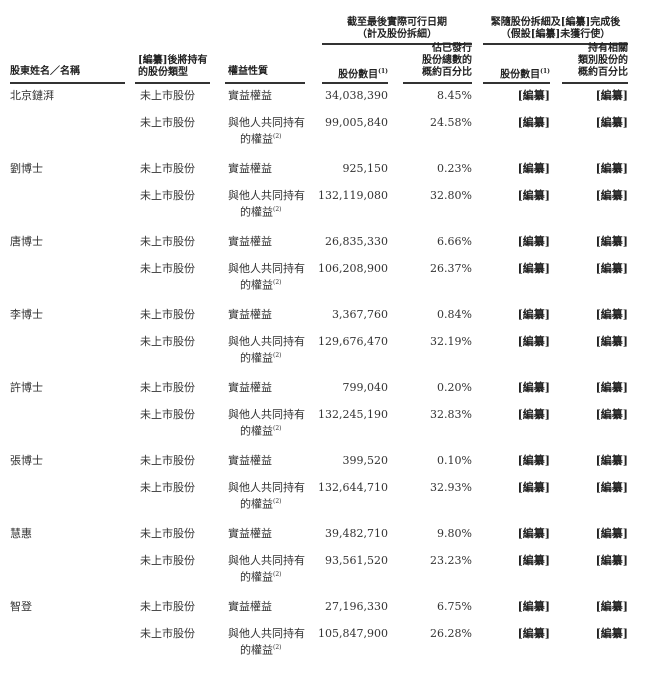  I want to click on group-header-line: 緊隨股份拆細及[編纂]完成後, so click(555, 22).